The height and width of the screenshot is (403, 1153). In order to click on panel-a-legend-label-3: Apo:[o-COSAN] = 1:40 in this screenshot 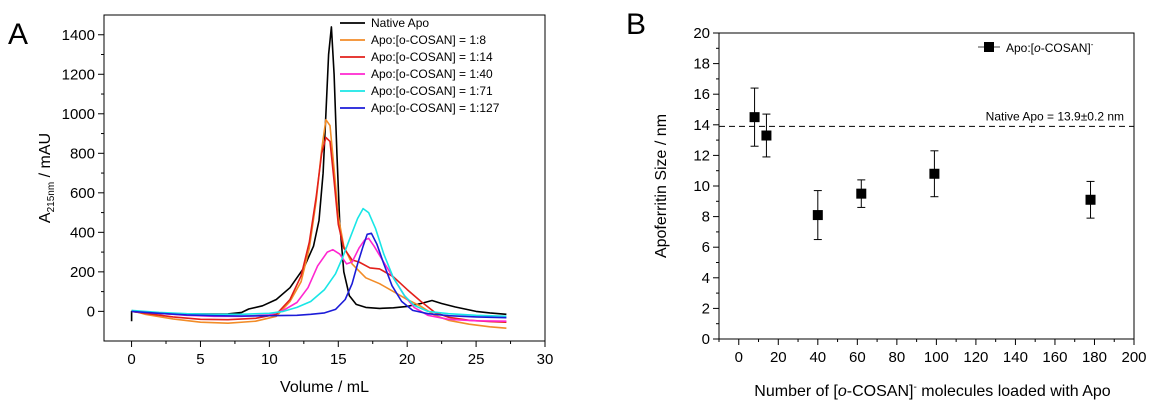, I will do `click(432, 74)`.